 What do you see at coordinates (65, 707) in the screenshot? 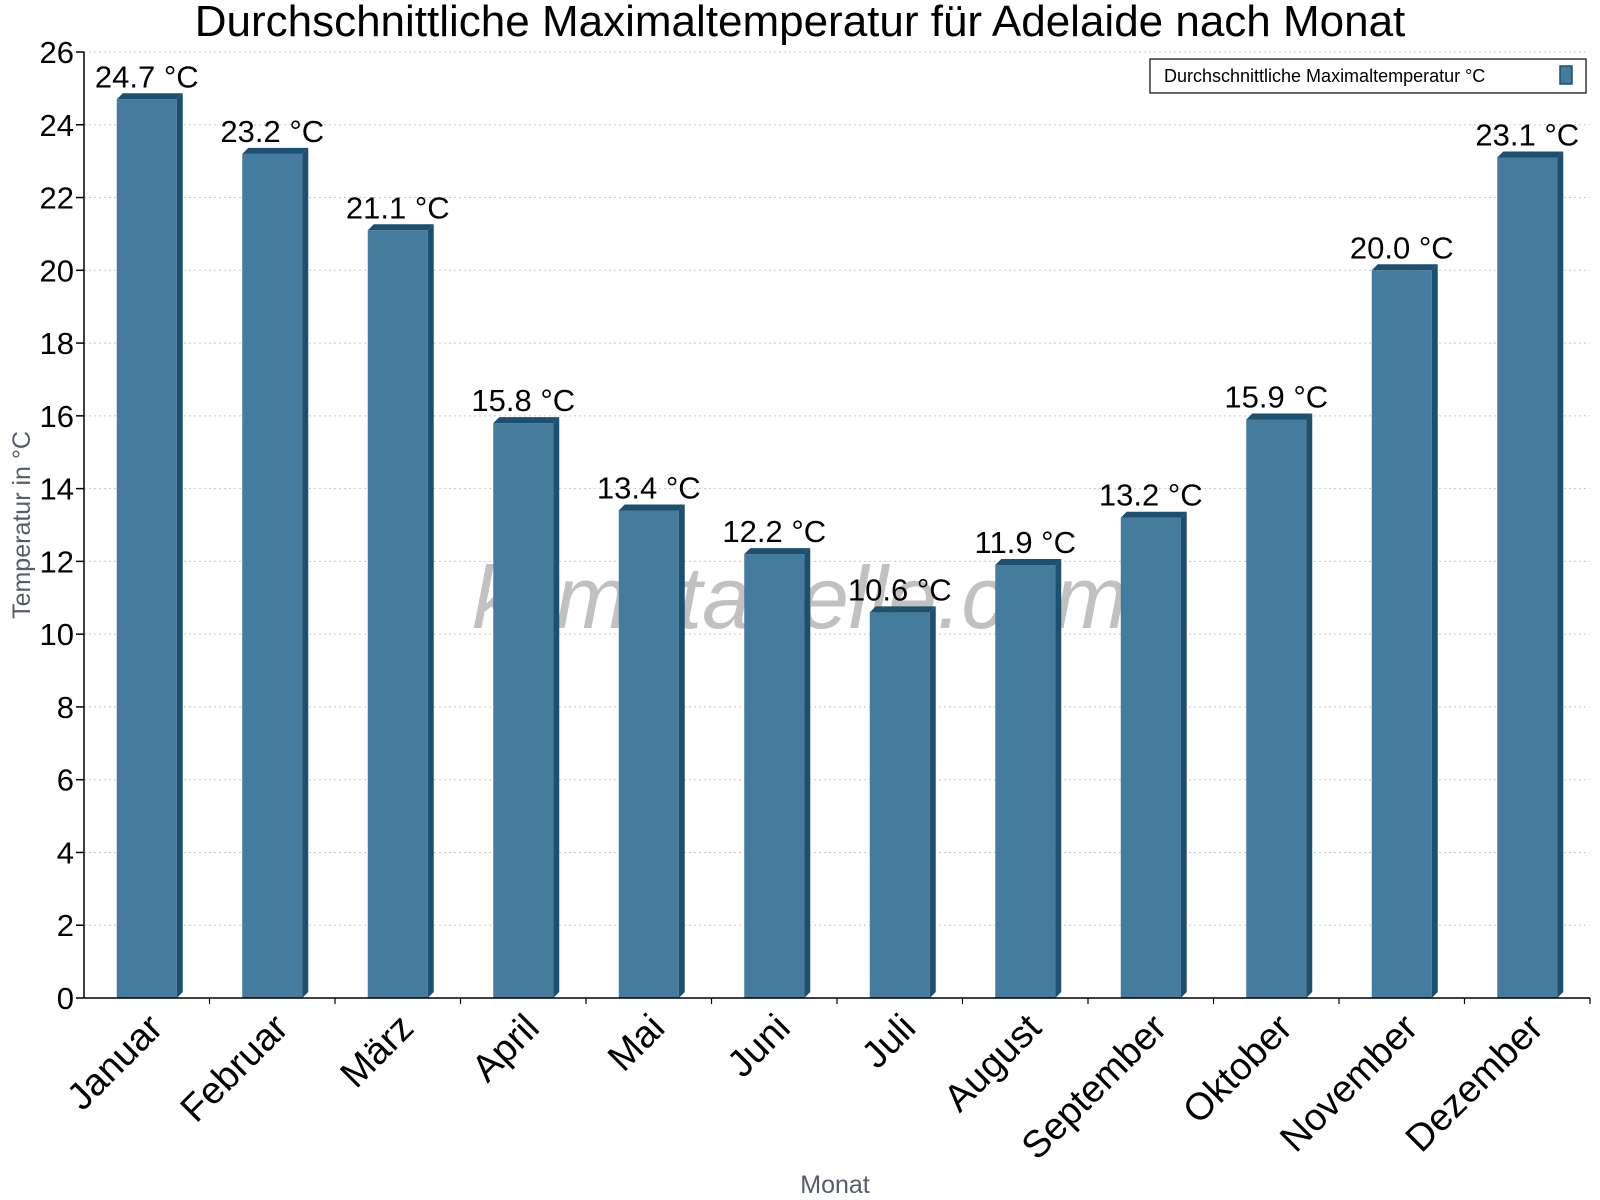
I see `y-tick-label: 8` at bounding box center [65, 707].